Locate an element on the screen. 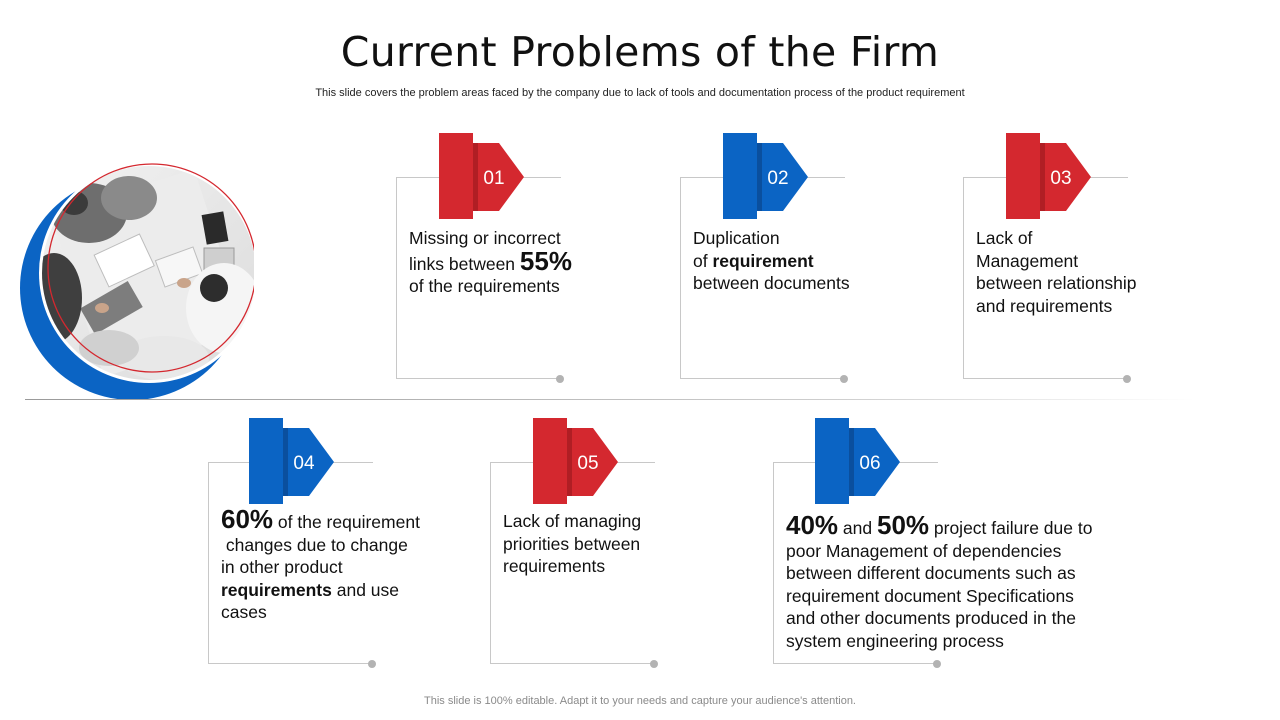 Image resolution: width=1280 pixels, height=720 pixels. card-text-part: links between is located at coordinates (464, 263).